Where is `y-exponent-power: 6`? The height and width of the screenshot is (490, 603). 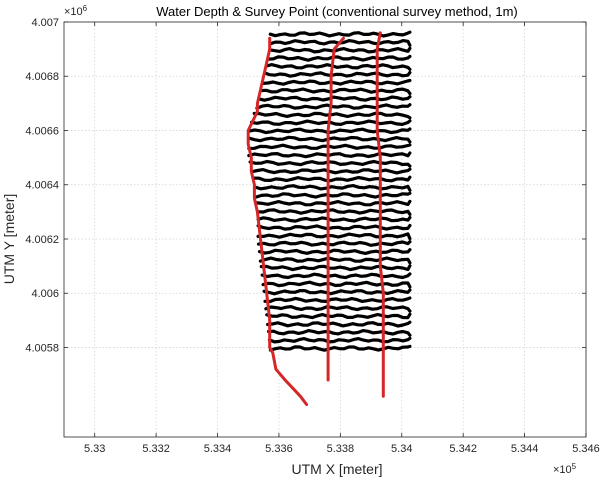
y-exponent-power: 6 is located at coordinates (85, 8).